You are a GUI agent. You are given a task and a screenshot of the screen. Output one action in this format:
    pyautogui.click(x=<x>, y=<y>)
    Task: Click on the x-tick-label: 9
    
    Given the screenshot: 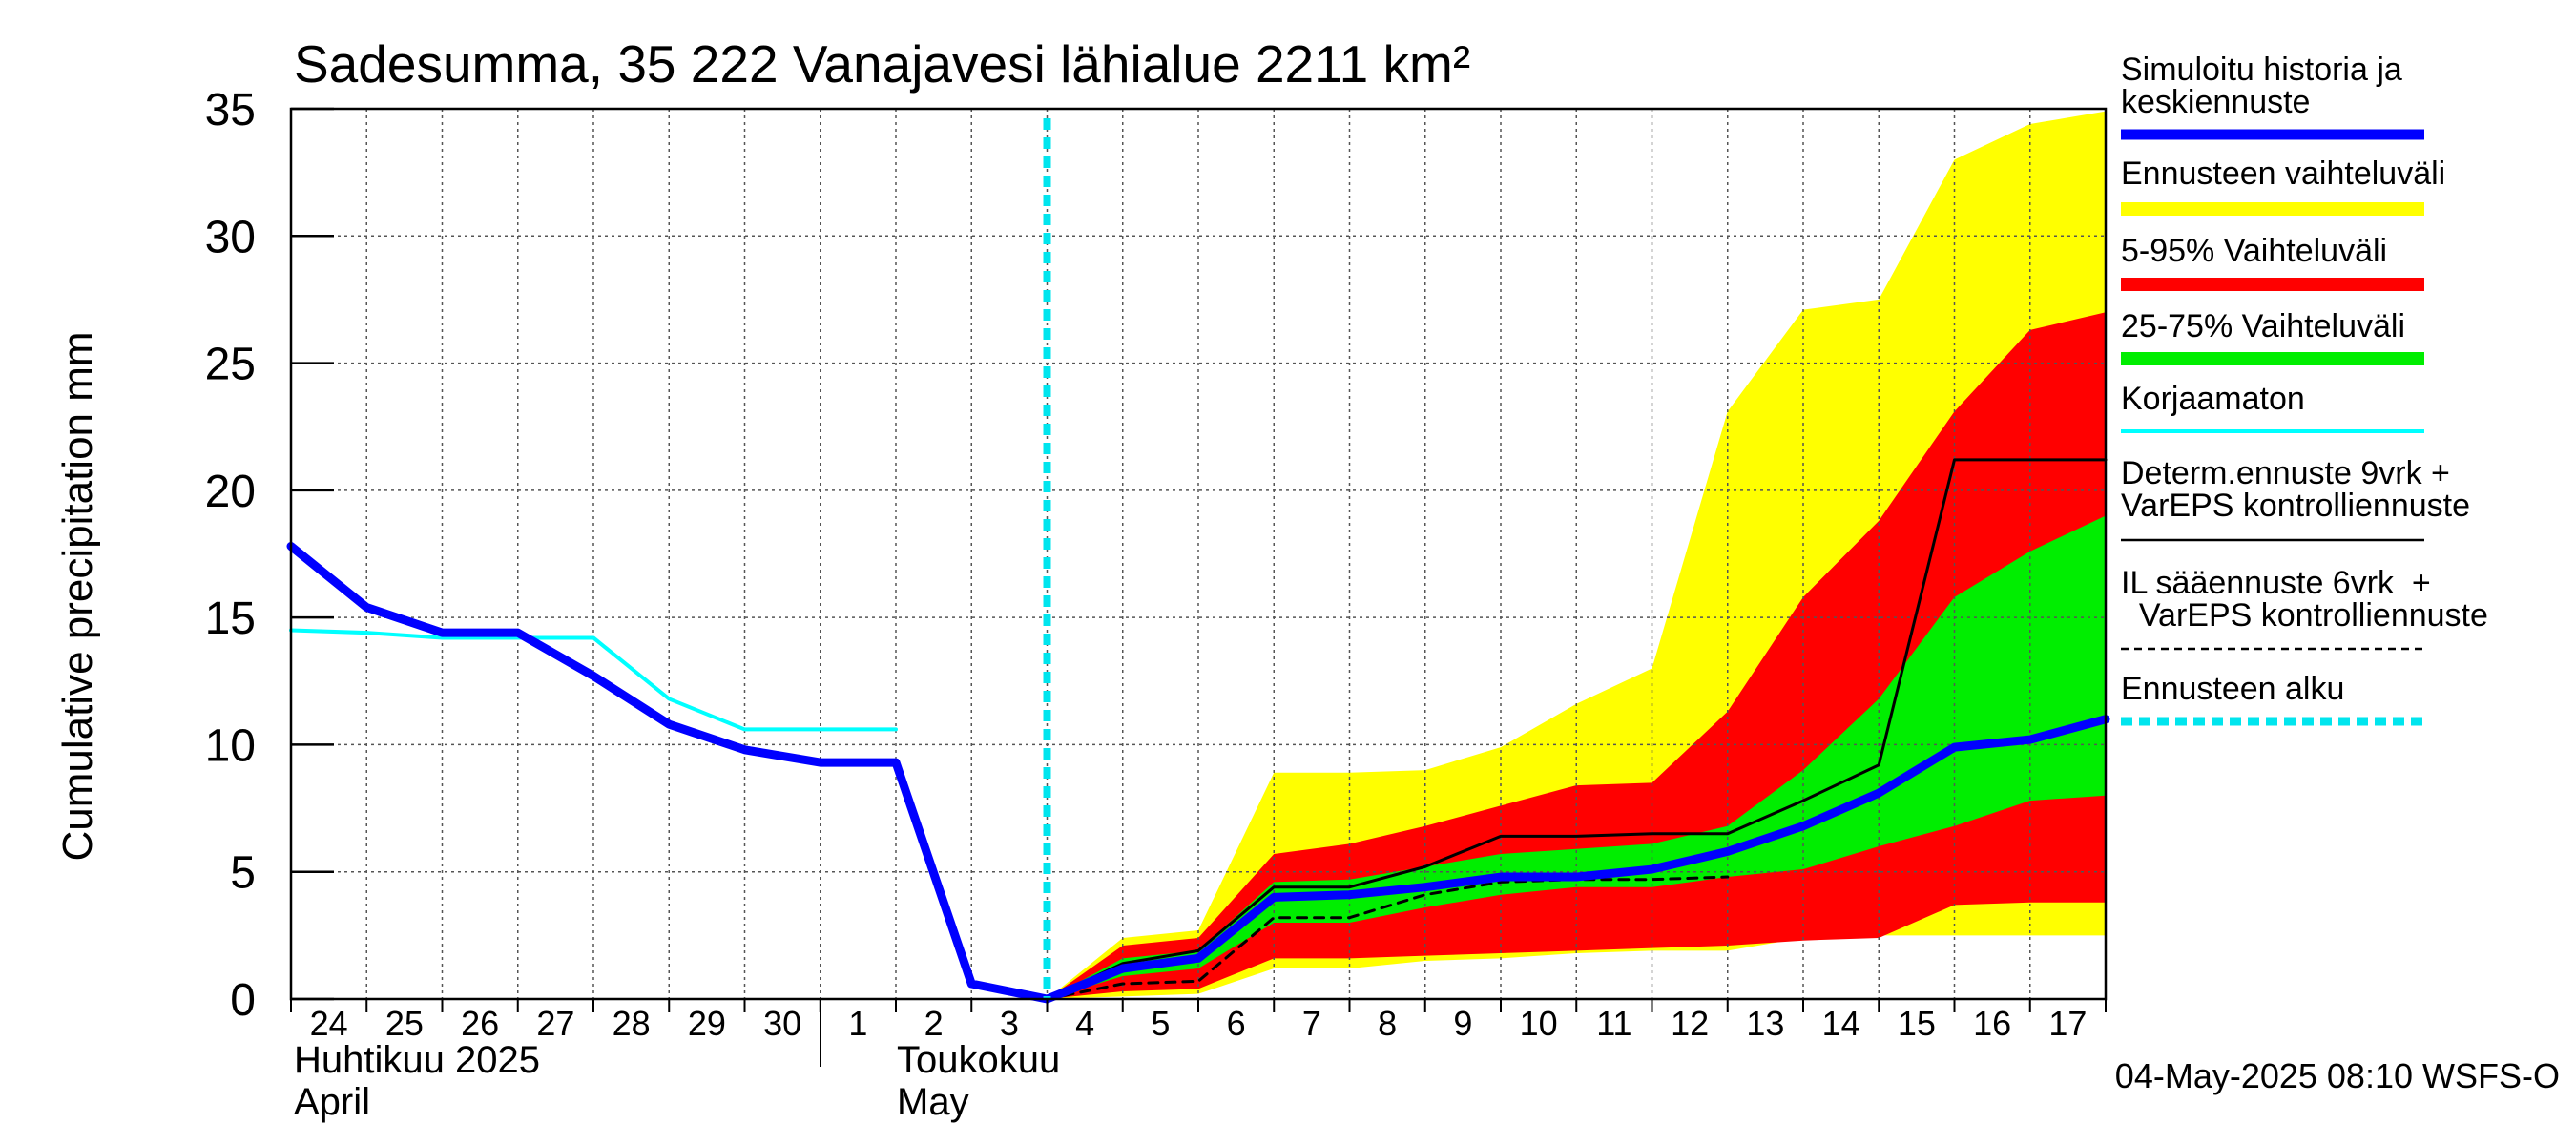 What is the action you would take?
    pyautogui.click(x=1462, y=1023)
    